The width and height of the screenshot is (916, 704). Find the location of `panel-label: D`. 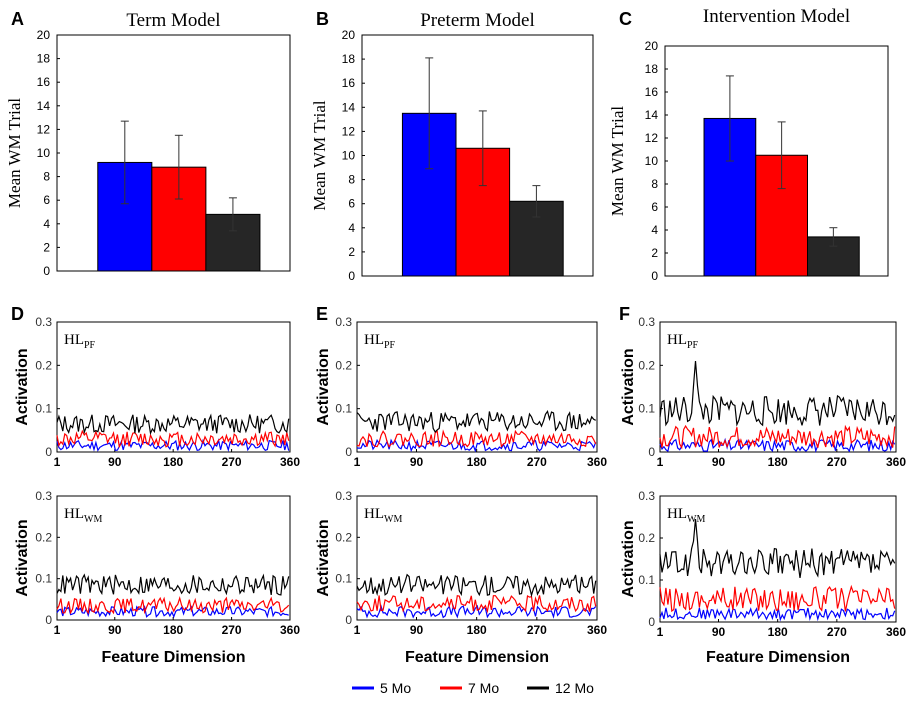

panel-label: D is located at coordinates (17, 314).